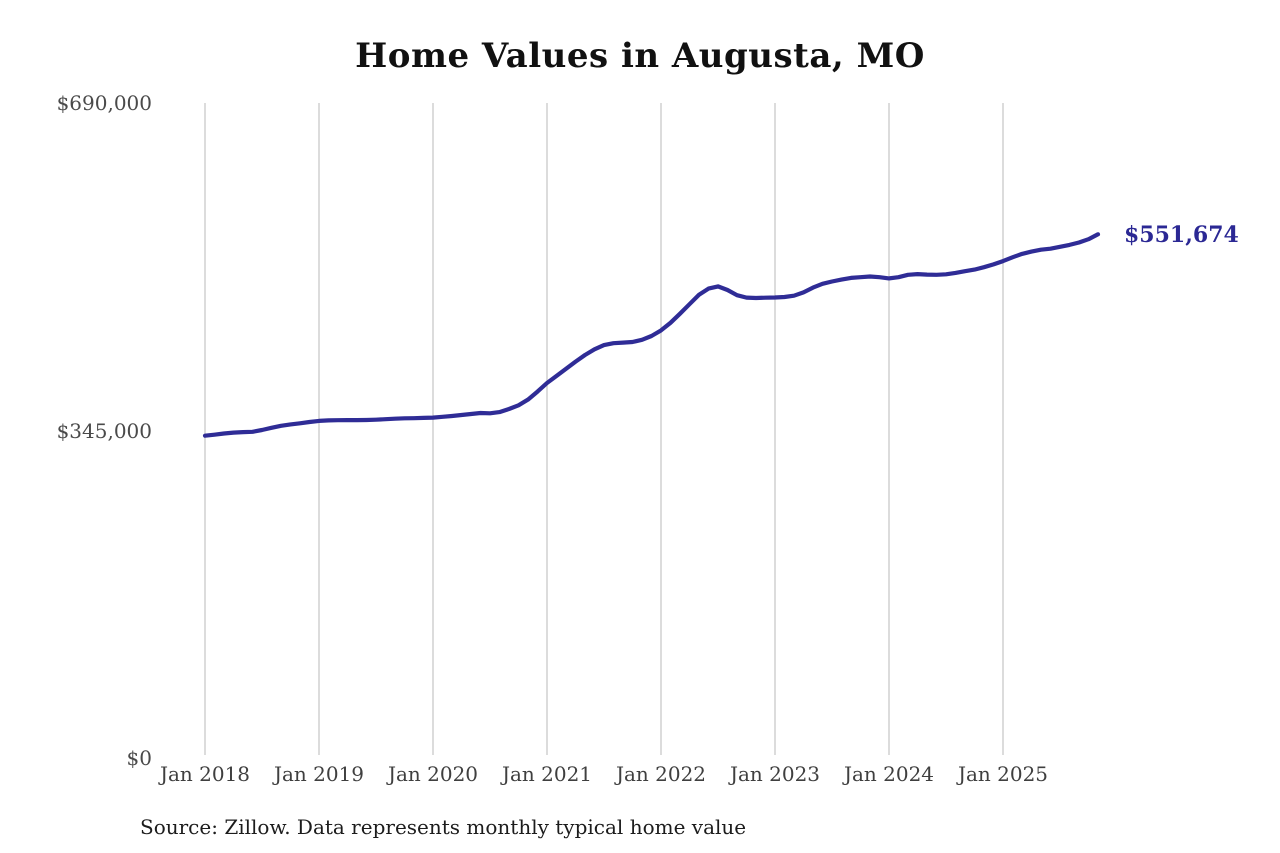 The width and height of the screenshot is (1280, 853). Describe the element at coordinates (104, 430) in the screenshot. I see `y-axis-tick-label: $345,000` at that location.